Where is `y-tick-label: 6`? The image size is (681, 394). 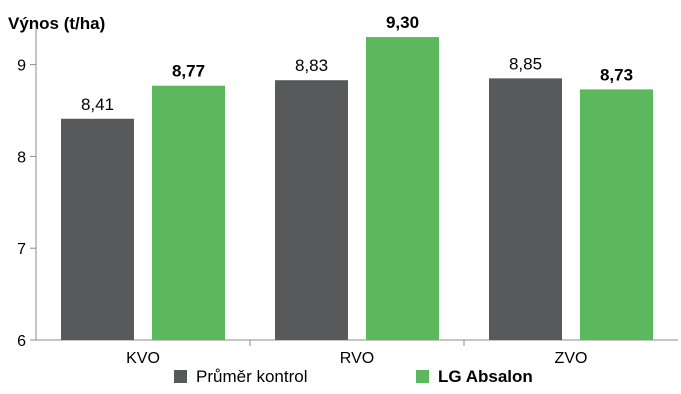
y-tick-label: 6 is located at coordinates (21, 341).